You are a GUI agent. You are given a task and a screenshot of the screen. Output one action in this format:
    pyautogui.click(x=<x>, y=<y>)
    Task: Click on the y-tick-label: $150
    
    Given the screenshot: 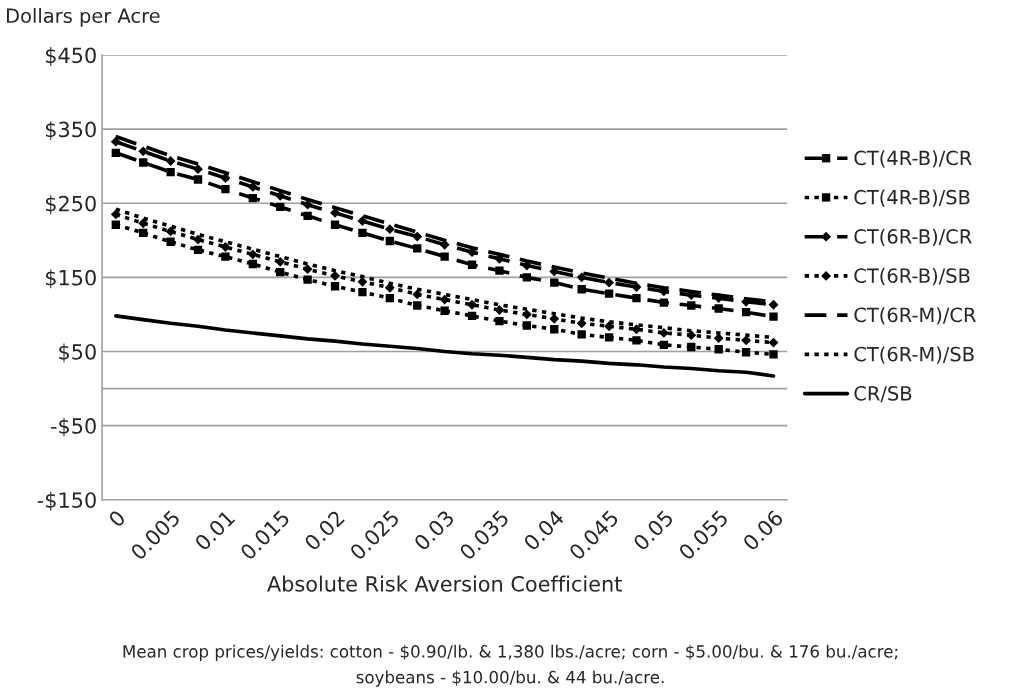 What is the action you would take?
    pyautogui.click(x=70, y=279)
    